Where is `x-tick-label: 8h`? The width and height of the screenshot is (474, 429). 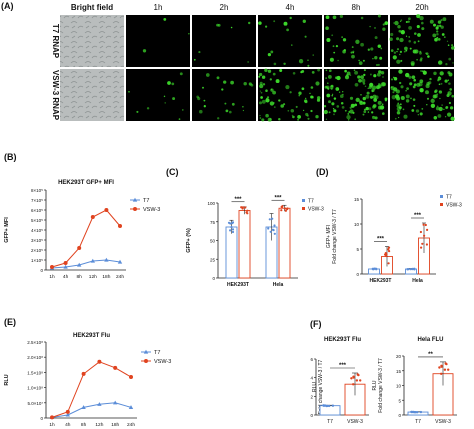
x-tick-label: 8h is located at coordinates (84, 425).